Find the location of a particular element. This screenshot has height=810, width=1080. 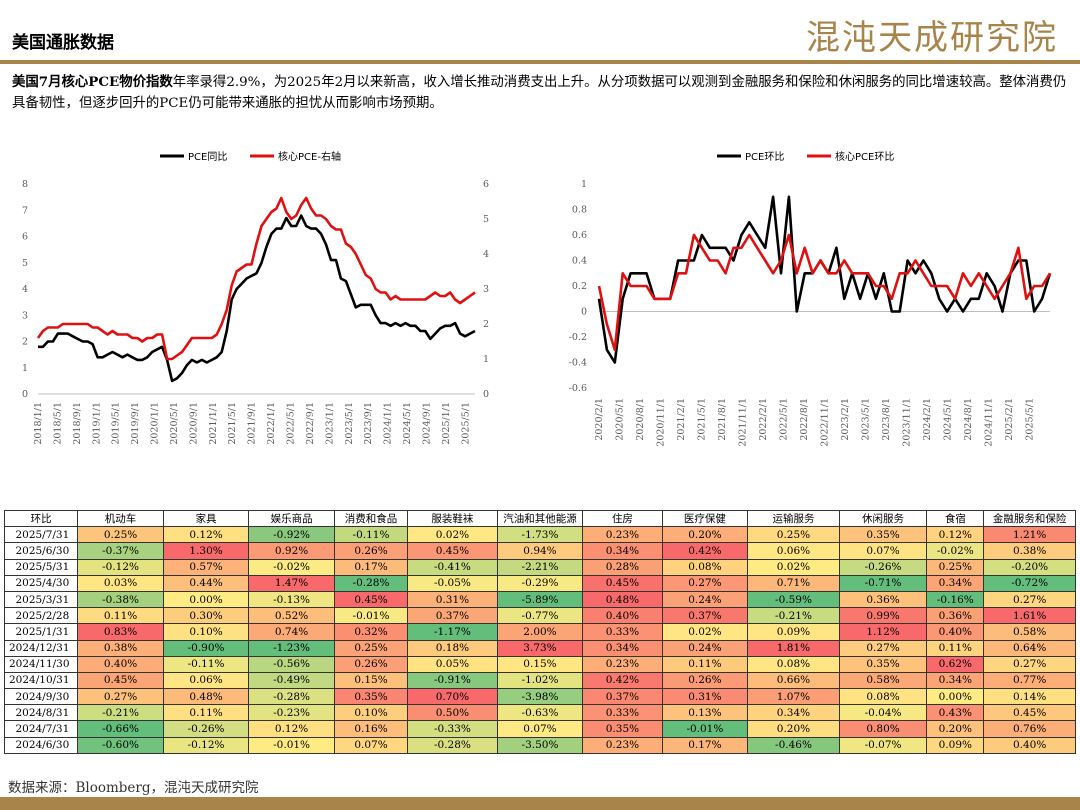

footer-bar is located at coordinates (540, 803).